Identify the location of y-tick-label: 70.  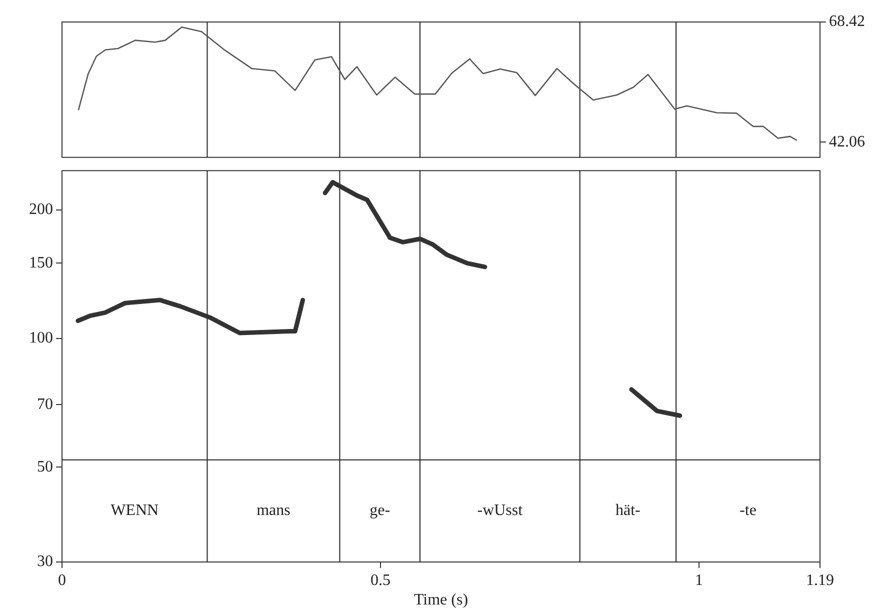
(45, 404).